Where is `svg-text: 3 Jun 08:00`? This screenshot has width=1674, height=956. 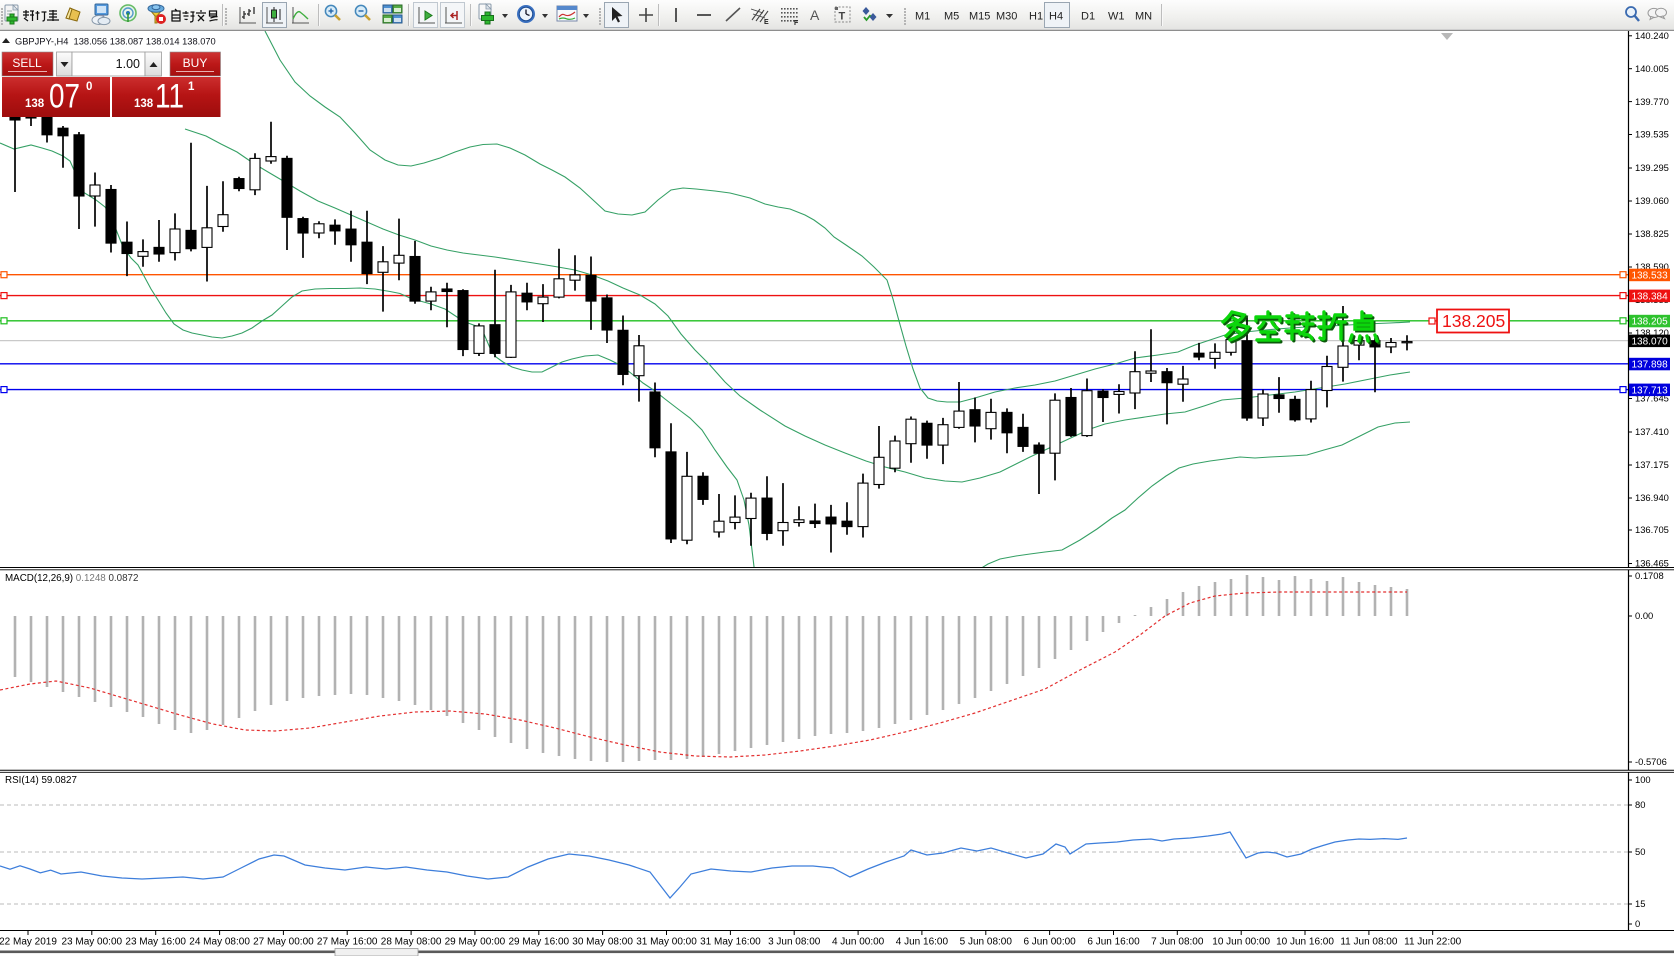
svg-text: 3 Jun 08:00 is located at coordinates (794, 942).